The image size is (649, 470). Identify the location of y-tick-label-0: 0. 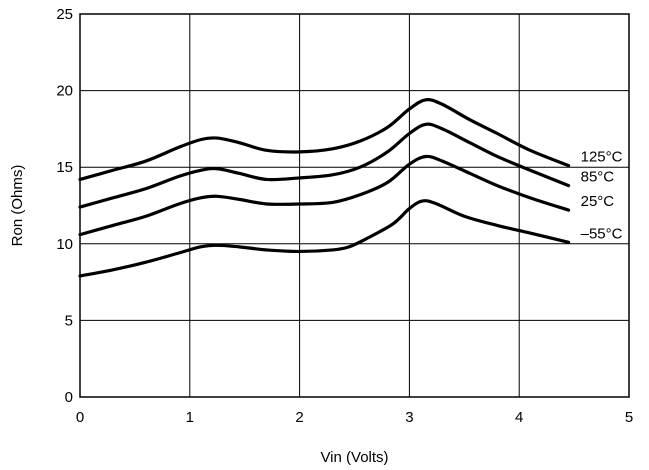
(69, 397).